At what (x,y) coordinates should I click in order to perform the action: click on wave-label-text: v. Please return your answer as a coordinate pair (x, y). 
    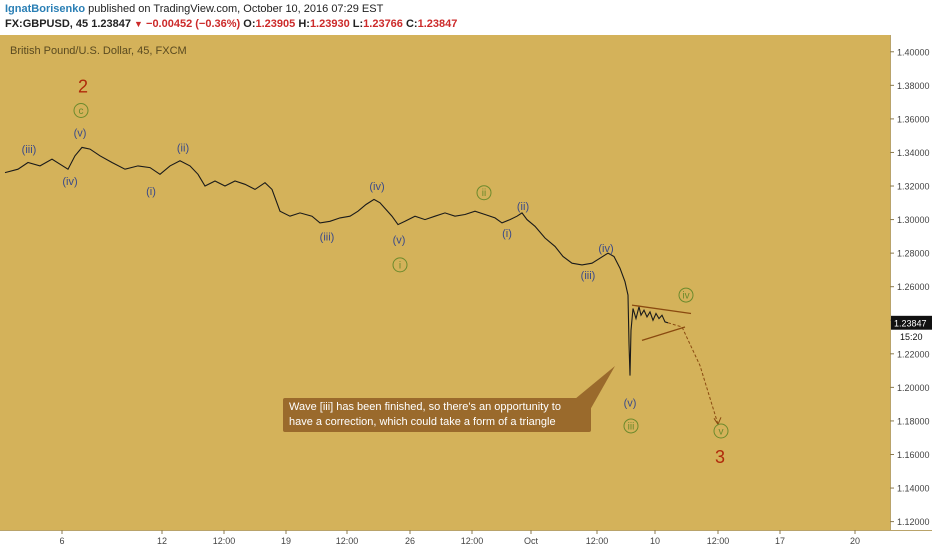
    Looking at the image, I should click on (721, 432).